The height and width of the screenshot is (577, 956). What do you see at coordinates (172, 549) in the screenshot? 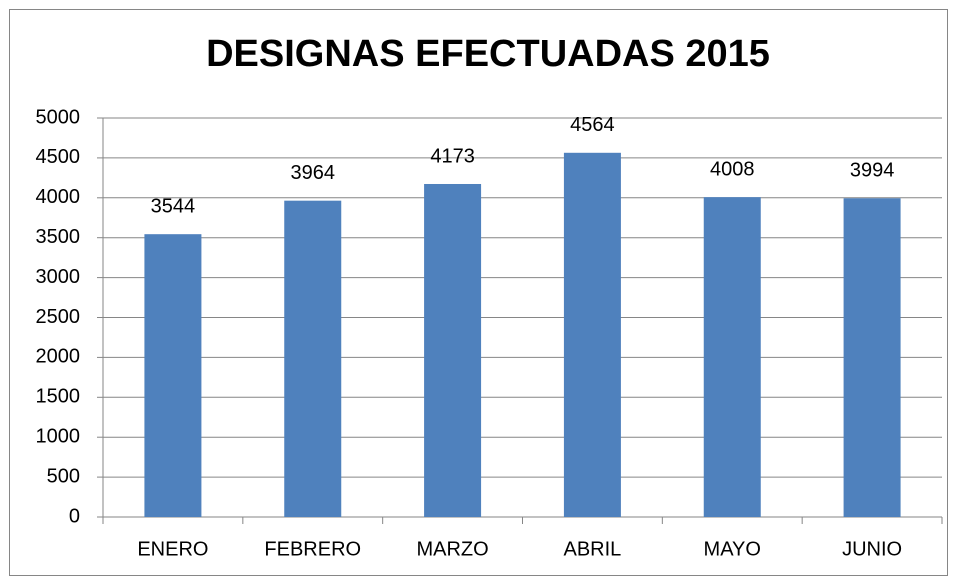
I see `x-tick-label: ENERO` at bounding box center [172, 549].